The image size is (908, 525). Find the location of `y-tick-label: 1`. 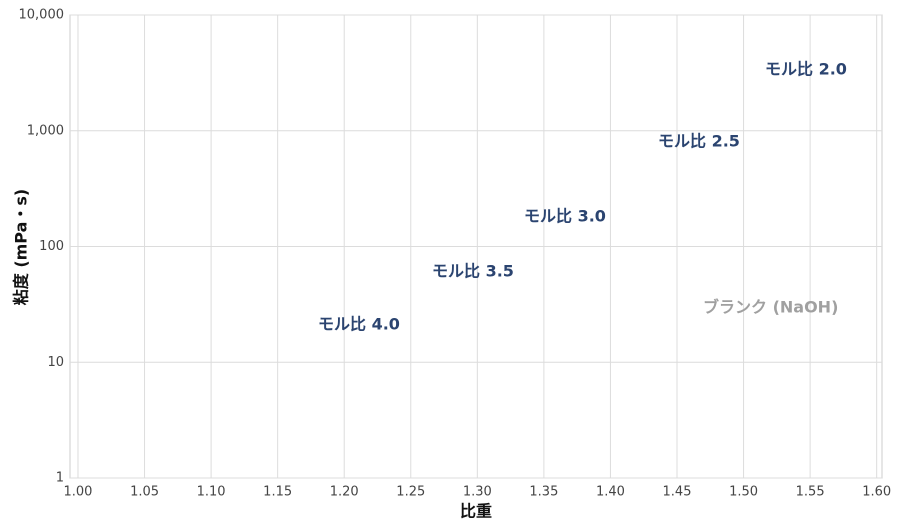

y-tick-label: 1 is located at coordinates (60, 478).